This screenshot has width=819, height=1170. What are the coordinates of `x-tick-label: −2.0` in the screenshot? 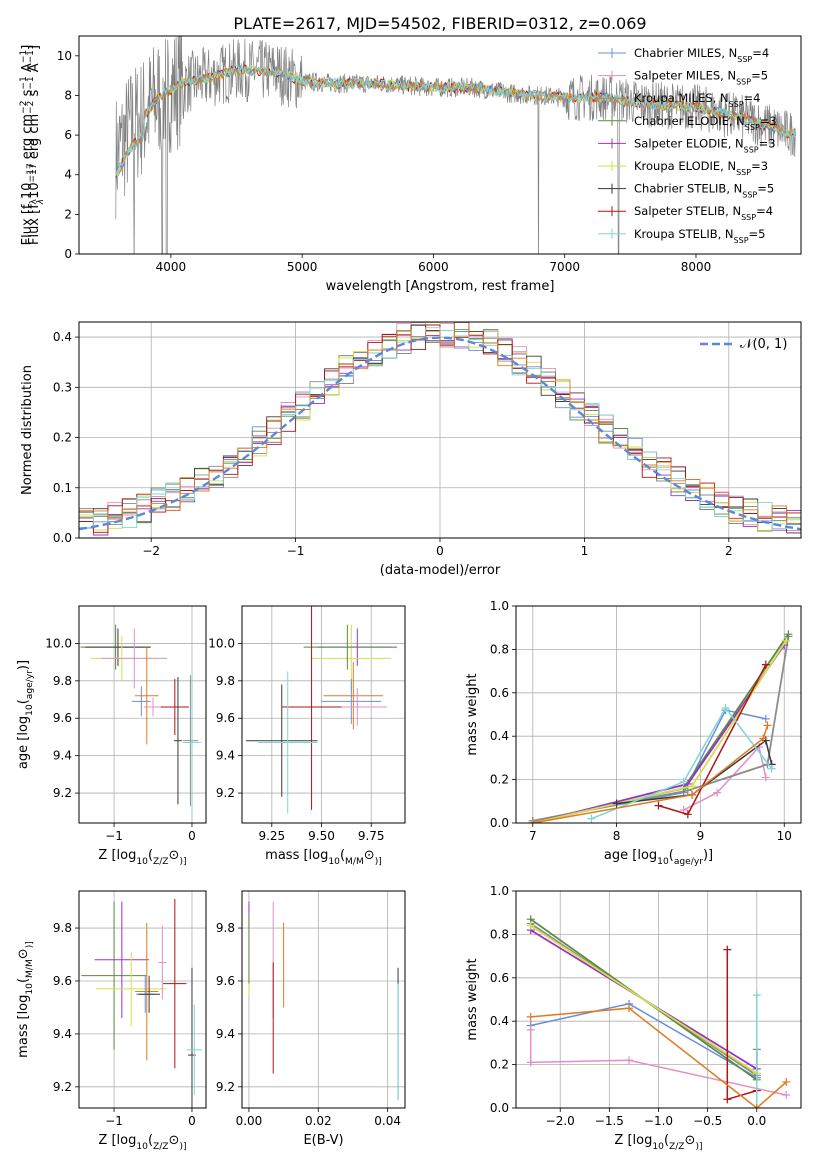 It's located at (560, 1121).